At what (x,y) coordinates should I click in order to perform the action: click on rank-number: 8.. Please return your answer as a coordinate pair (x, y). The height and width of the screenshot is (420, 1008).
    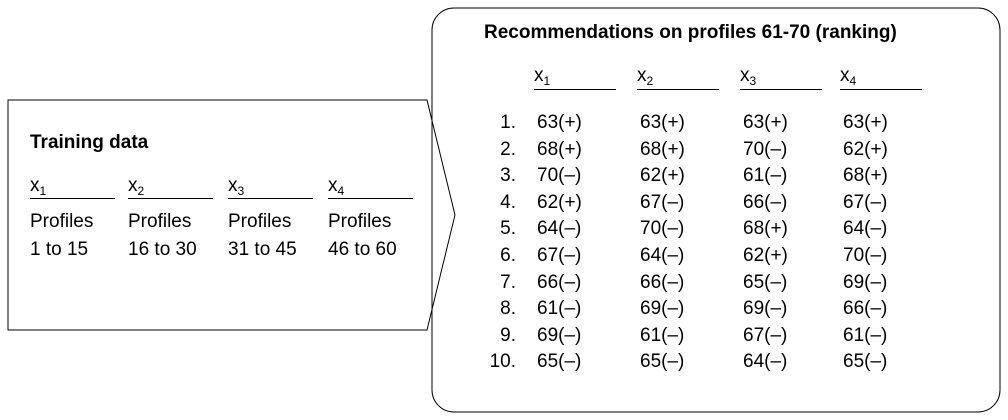
    Looking at the image, I should click on (508, 309).